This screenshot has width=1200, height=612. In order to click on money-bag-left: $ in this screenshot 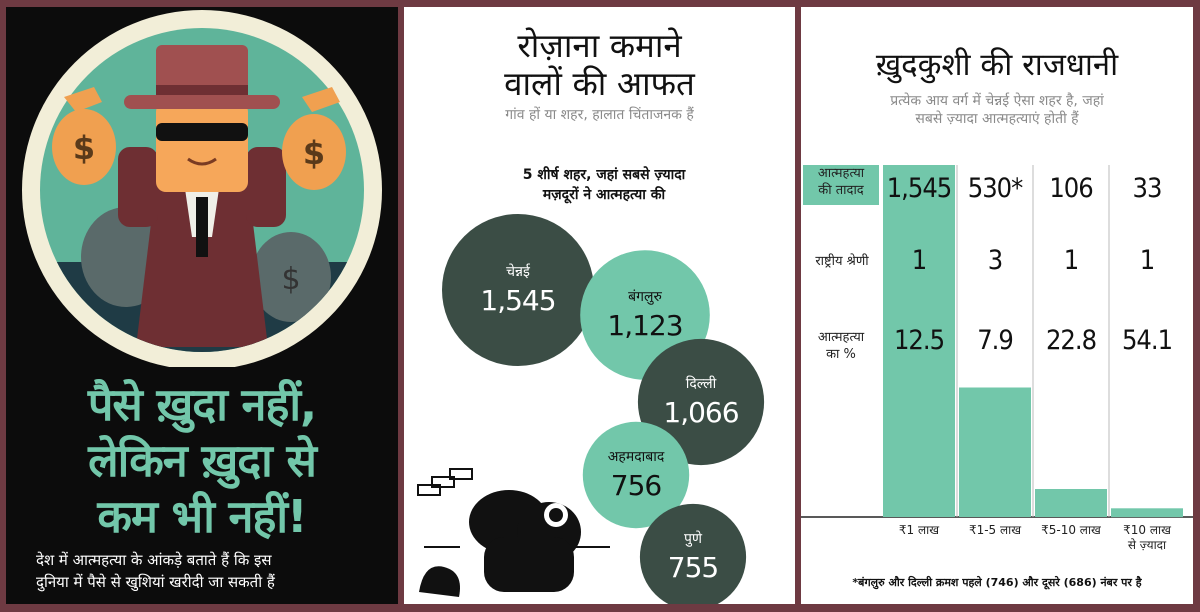, I will do `click(84, 136)`.